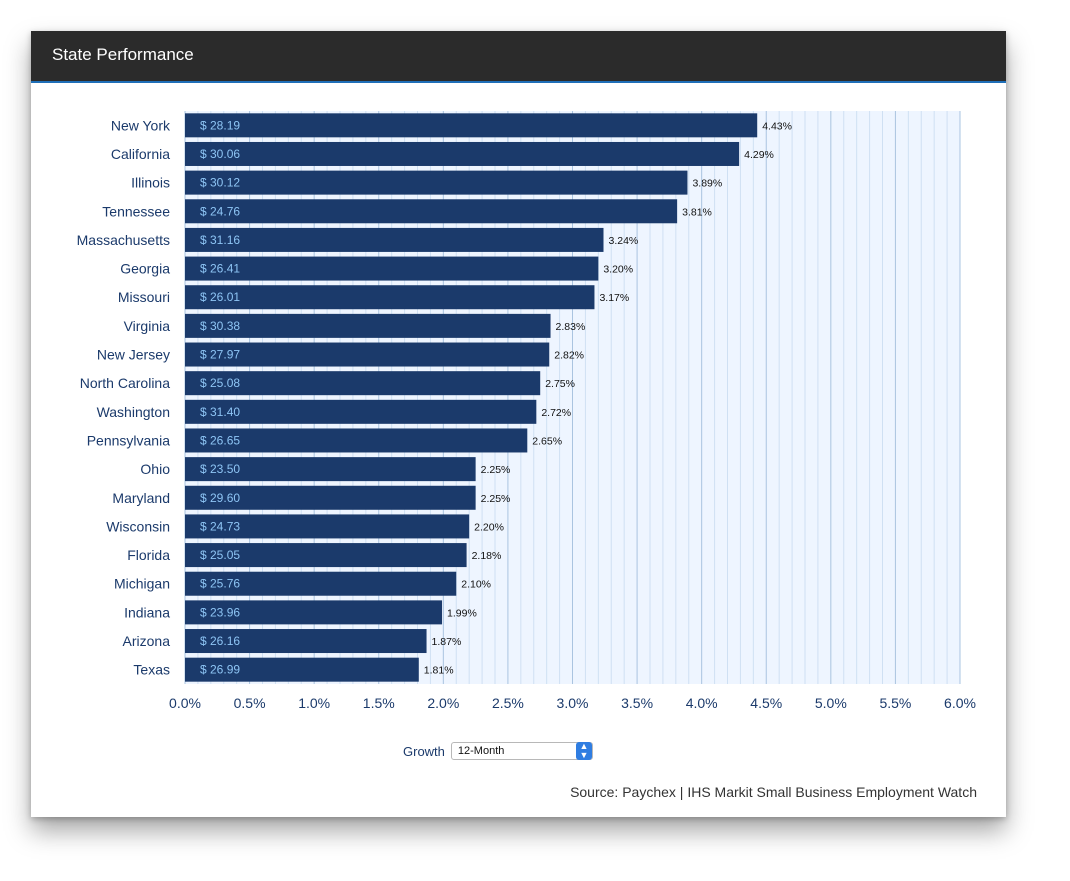  Describe the element at coordinates (476, 585) in the screenshot. I see `value-label: 2.10%` at that location.